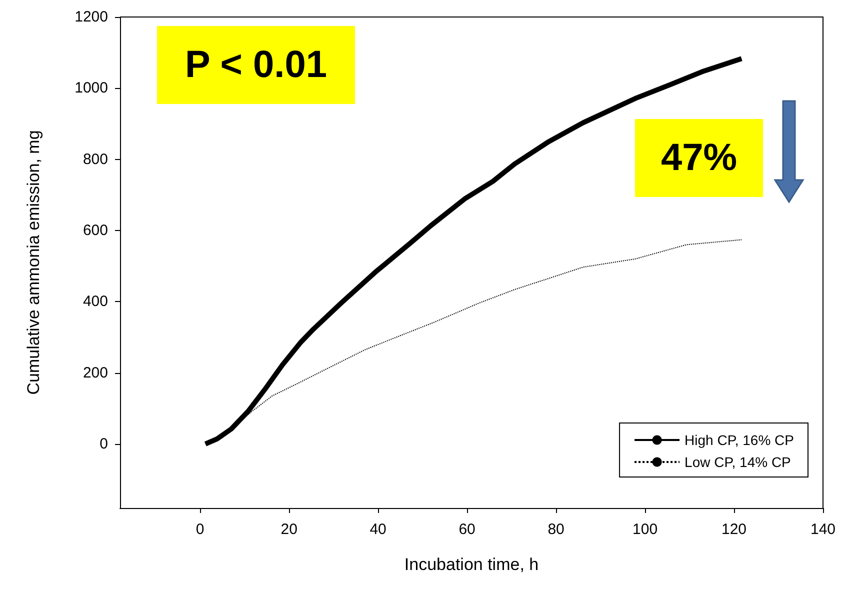 This screenshot has height=589, width=853. What do you see at coordinates (289, 529) in the screenshot?
I see `x-tick-label: 20` at bounding box center [289, 529].